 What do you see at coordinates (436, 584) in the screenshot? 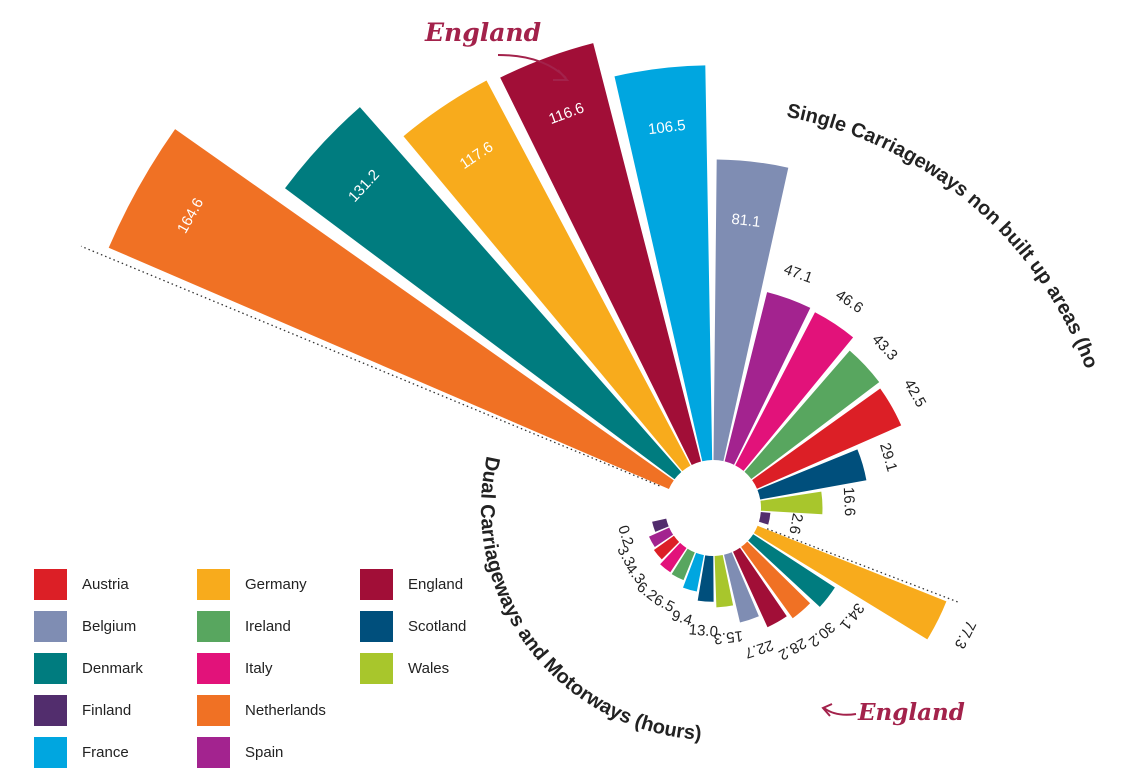
I see `legend-label: England` at bounding box center [436, 584].